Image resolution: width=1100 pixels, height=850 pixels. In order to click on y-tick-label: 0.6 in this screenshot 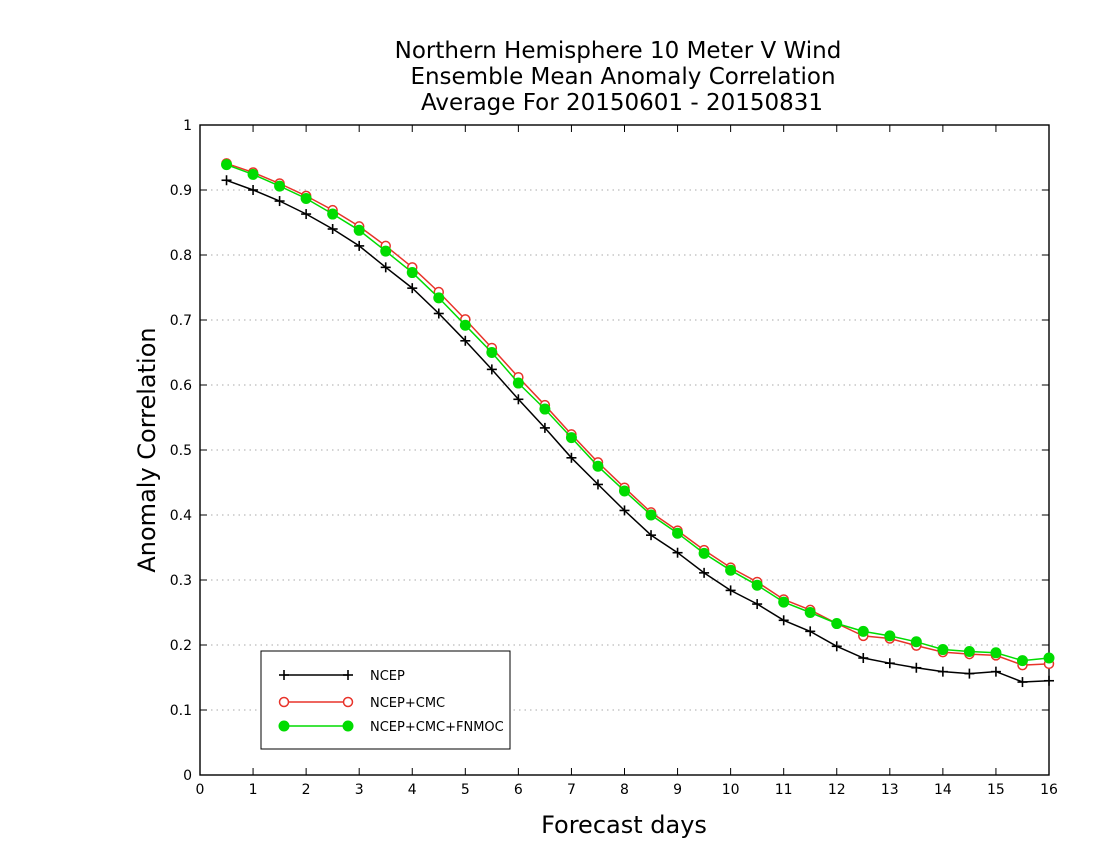, I will do `click(181, 386)`.